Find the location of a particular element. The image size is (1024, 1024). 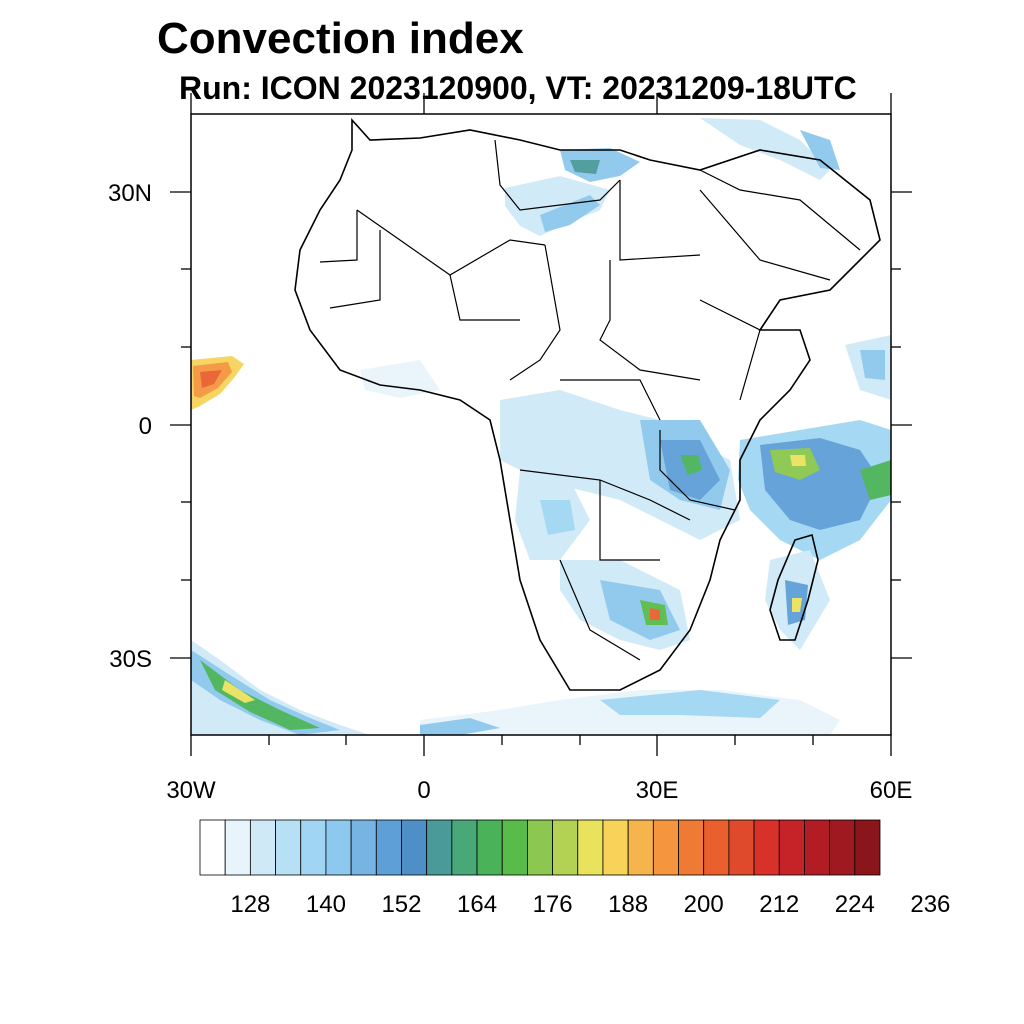

map-subtitle: Run: ICON 2023120900, VT: 20231209-18UTC is located at coordinates (518, 88).